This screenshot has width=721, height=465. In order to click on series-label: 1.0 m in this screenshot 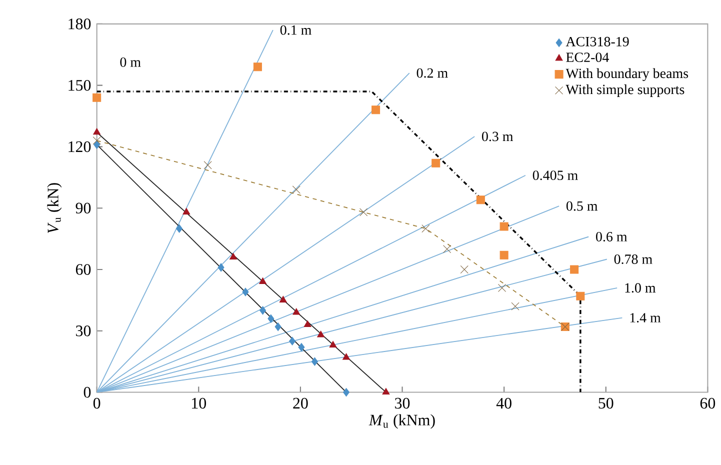, I will do `click(640, 288)`.